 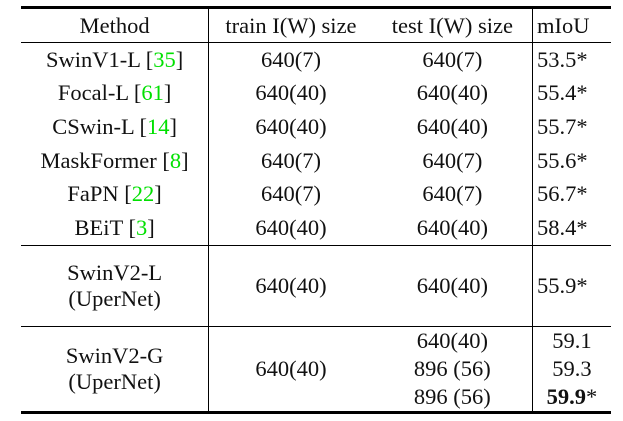 I want to click on citation-link: 8, so click(x=175, y=160).